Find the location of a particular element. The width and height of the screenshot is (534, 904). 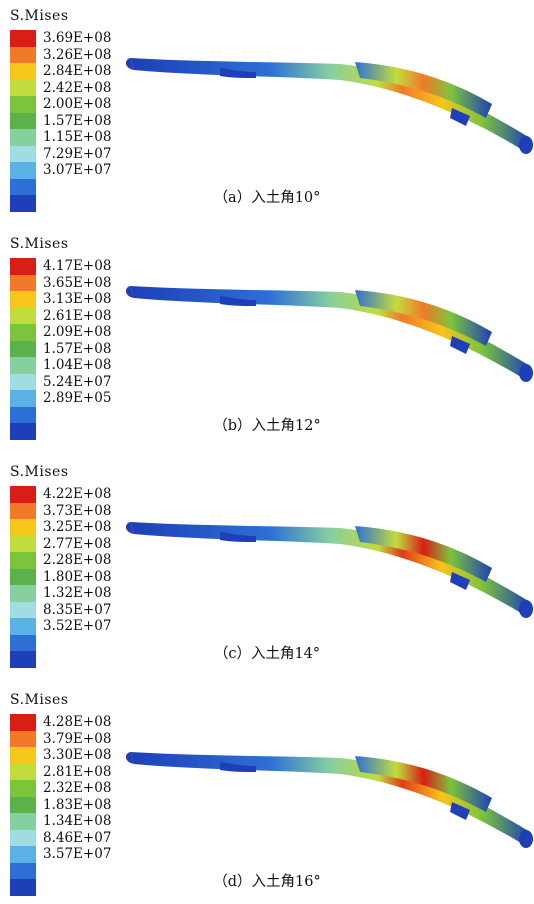

panel-caption: （a）入土角10° is located at coordinates (267, 198).